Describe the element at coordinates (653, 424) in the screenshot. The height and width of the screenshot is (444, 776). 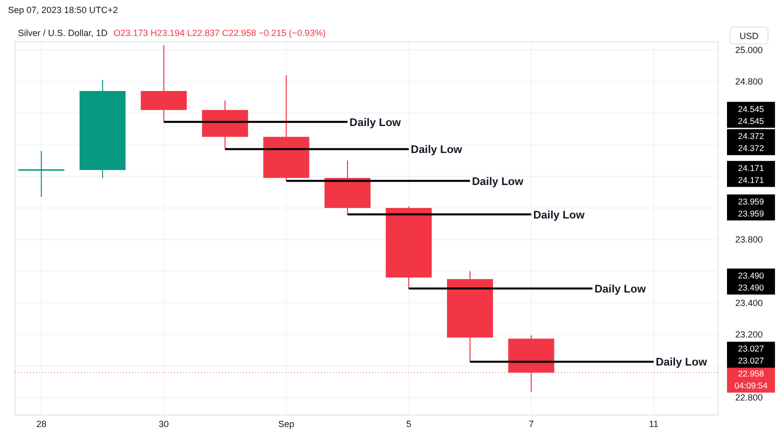
I see `x-tick-label: 11` at that location.